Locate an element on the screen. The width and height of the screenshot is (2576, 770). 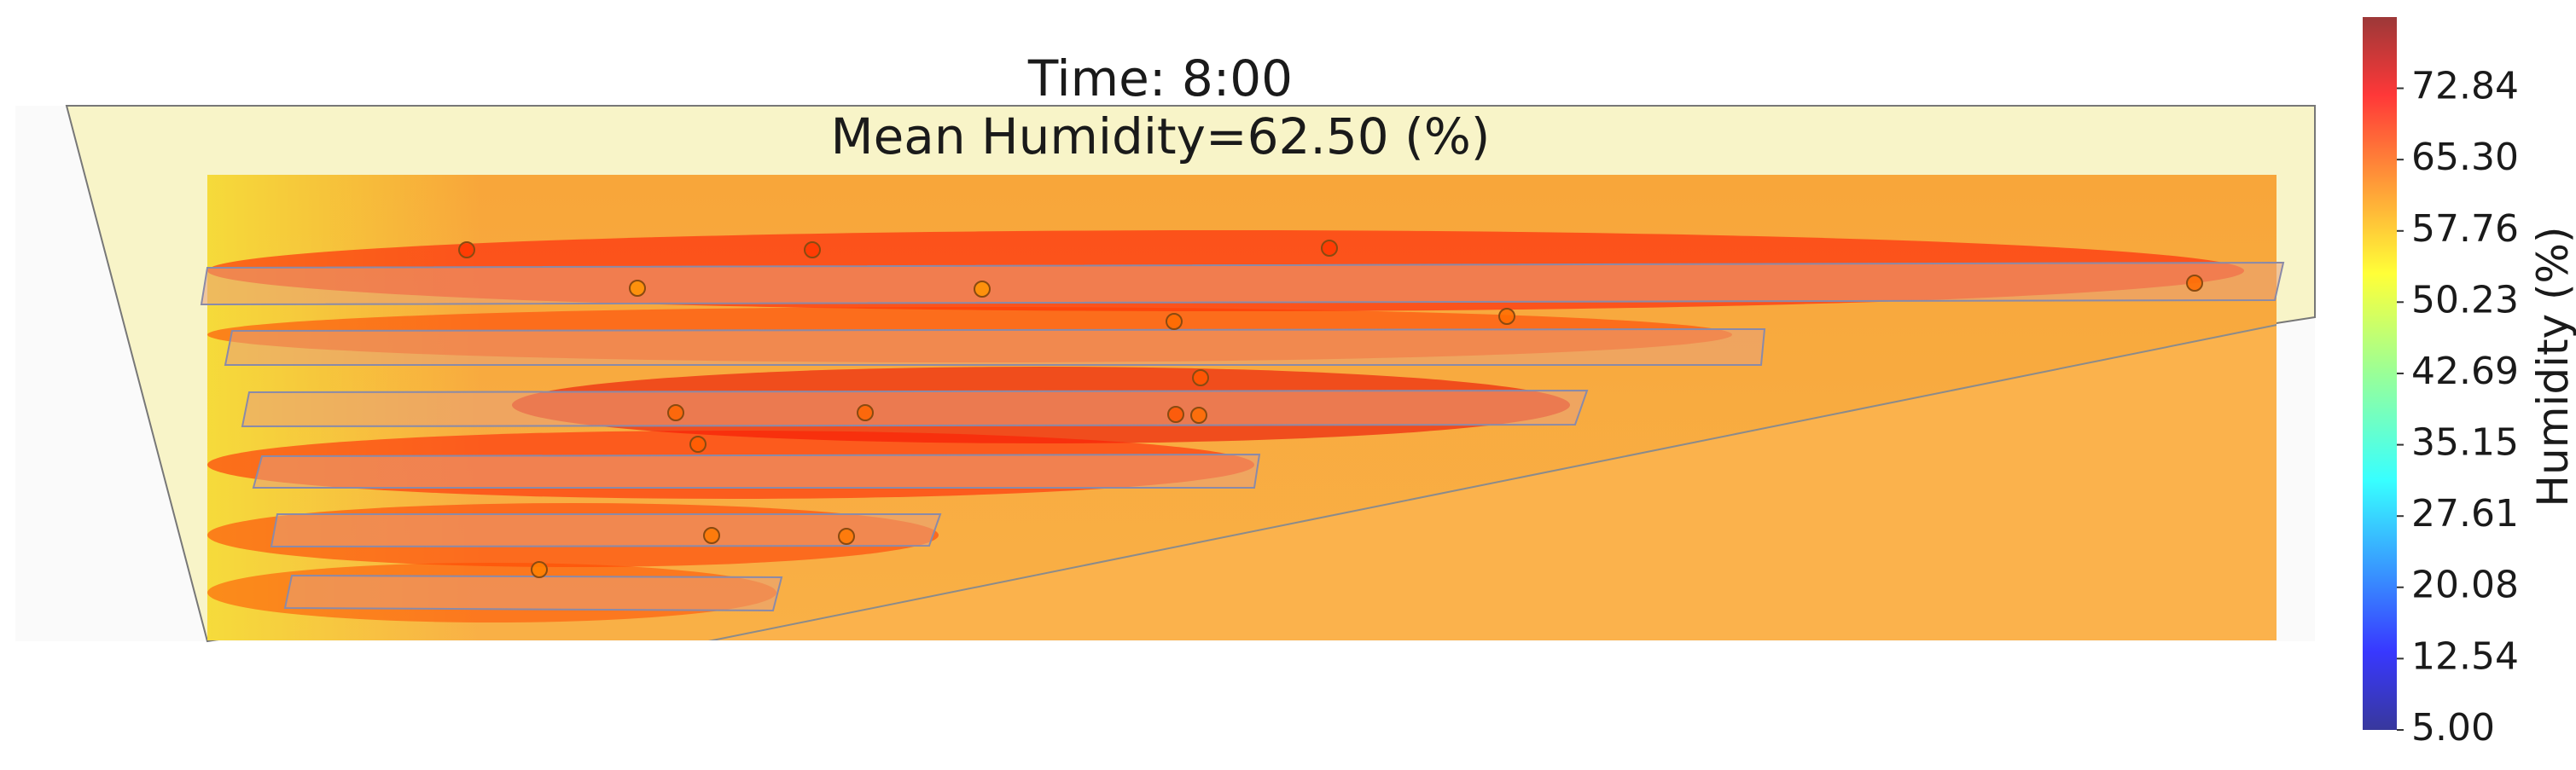
colorbar-tick-label: 5.00 is located at coordinates (2453, 728).